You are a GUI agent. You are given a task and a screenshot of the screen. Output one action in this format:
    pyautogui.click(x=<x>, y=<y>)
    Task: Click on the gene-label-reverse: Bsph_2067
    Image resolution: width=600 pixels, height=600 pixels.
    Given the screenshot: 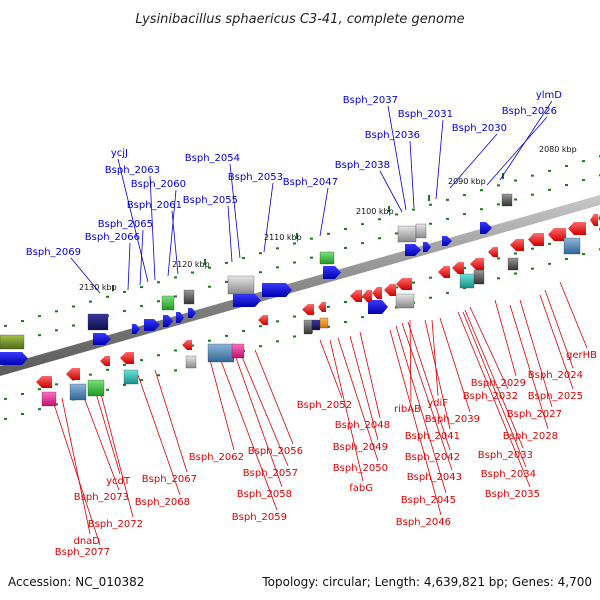 What is the action you would take?
    pyautogui.click(x=169, y=479)
    